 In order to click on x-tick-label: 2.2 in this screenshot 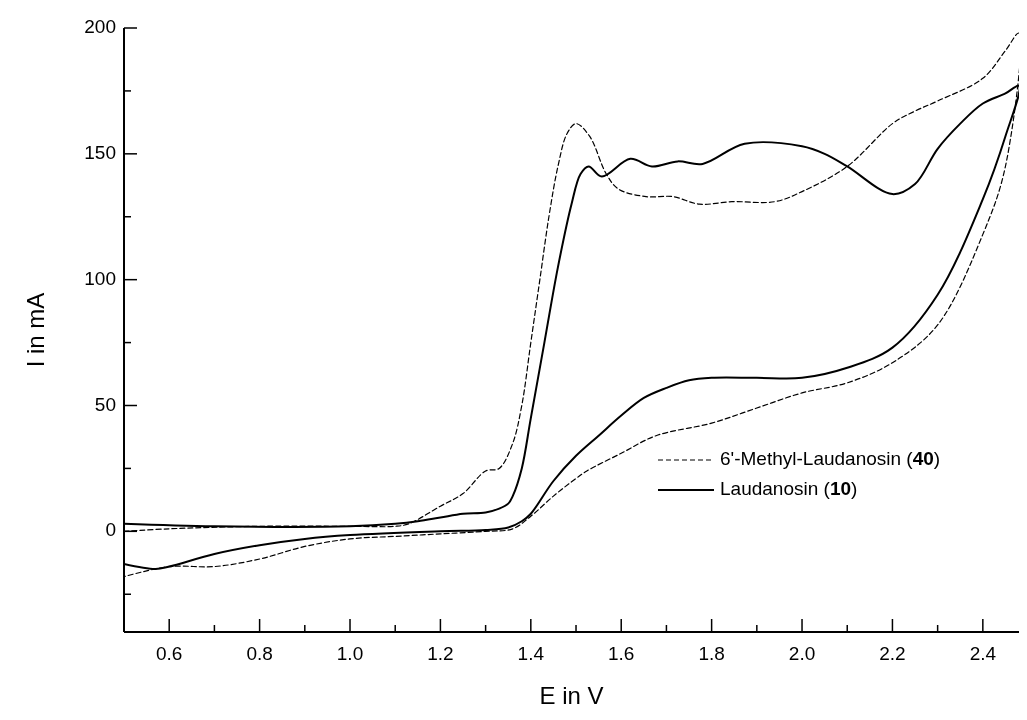, I will do `click(892, 653)`.